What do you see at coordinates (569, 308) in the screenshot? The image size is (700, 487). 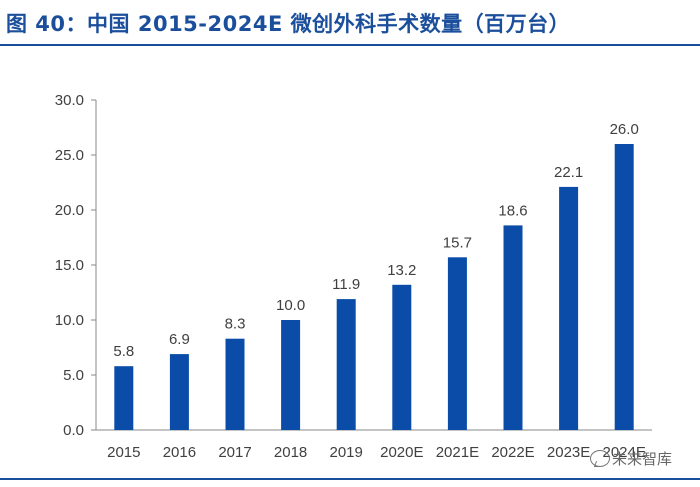 I see `bar-2023e` at bounding box center [569, 308].